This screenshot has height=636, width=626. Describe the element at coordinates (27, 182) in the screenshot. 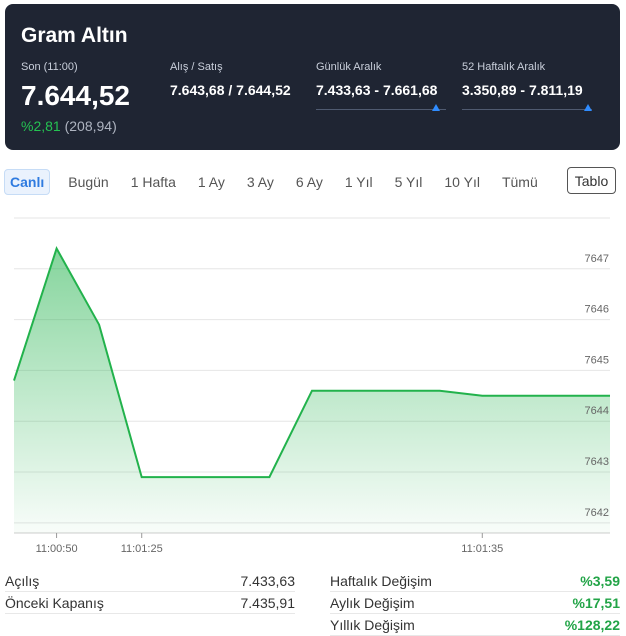

I see `tab-0: Canlı` at that location.